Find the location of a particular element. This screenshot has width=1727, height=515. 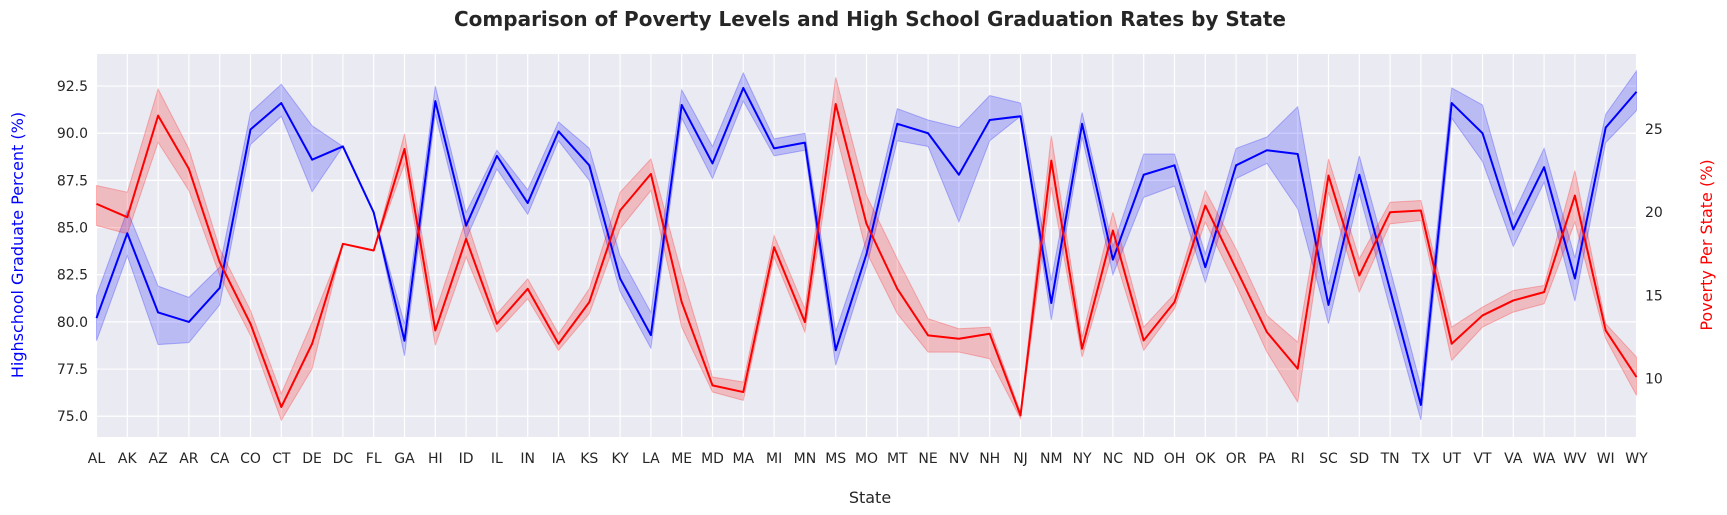

x-tick-ri: RI is located at coordinates (1298, 459).